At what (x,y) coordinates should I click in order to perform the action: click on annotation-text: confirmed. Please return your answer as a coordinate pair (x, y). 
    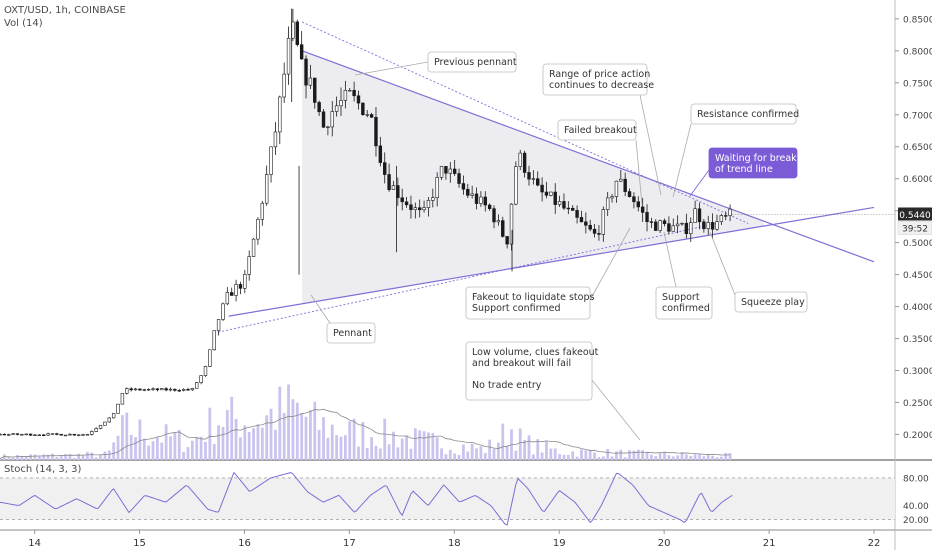
    Looking at the image, I should click on (686, 308).